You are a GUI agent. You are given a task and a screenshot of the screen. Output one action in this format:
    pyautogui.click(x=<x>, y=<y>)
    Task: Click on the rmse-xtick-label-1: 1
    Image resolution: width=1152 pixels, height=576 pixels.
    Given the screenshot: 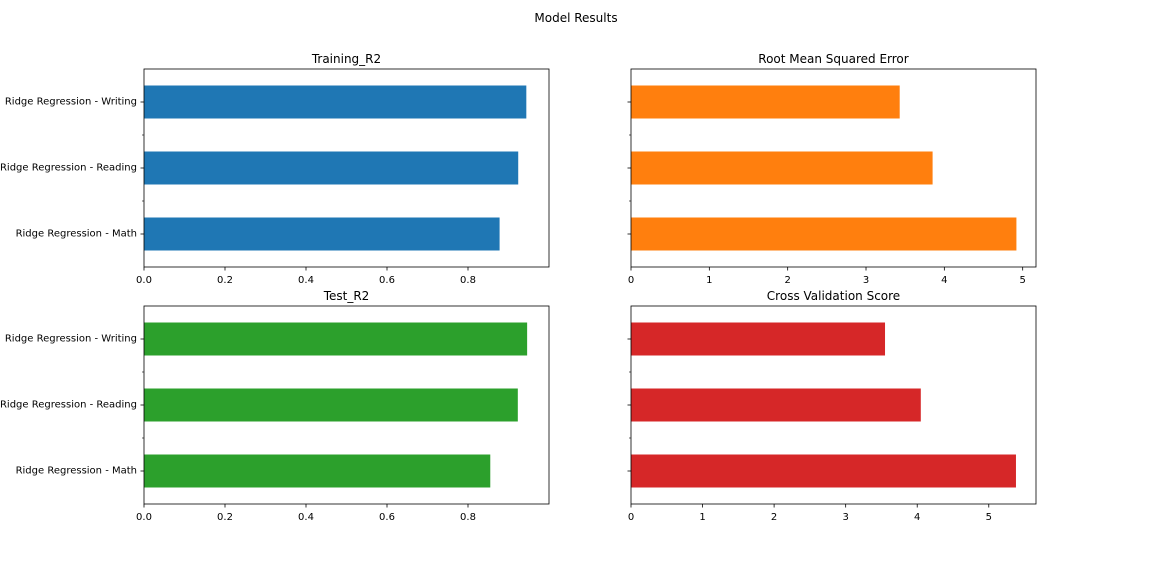 What is the action you would take?
    pyautogui.click(x=709, y=280)
    